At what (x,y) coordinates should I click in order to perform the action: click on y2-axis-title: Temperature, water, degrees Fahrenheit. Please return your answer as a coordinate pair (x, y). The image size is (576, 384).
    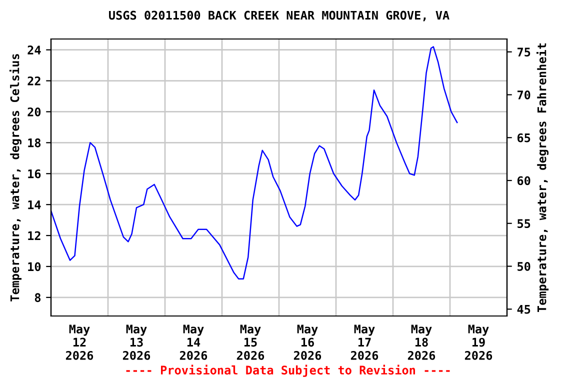
    Looking at the image, I should click on (542, 177).